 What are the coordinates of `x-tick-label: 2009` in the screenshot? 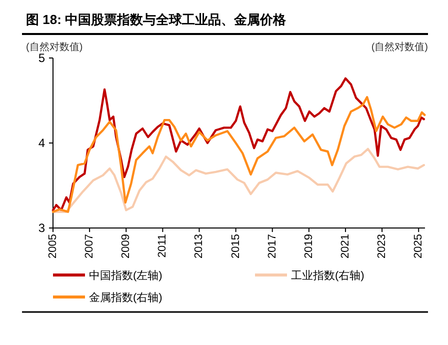 It's located at (126, 246).